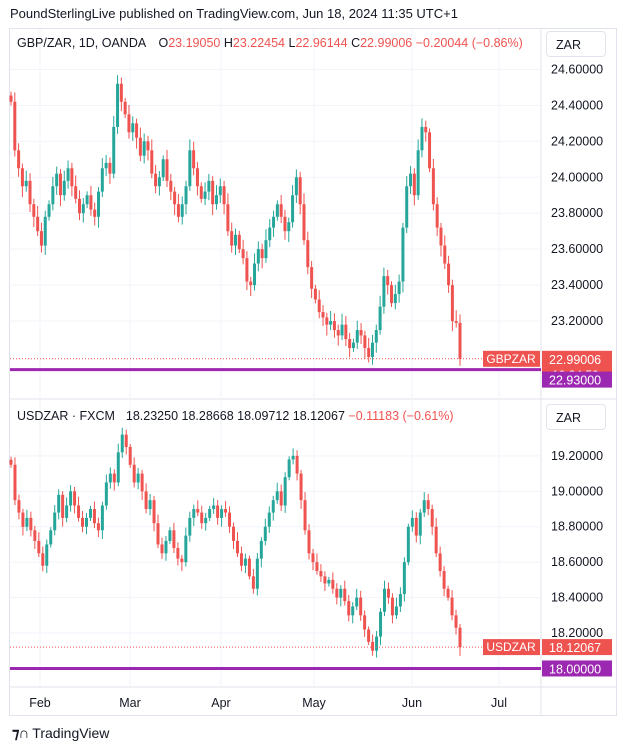 Image resolution: width=626 pixels, height=751 pixels. Describe the element at coordinates (228, 43) in the screenshot. I see `pane1-high-label: H` at that location.